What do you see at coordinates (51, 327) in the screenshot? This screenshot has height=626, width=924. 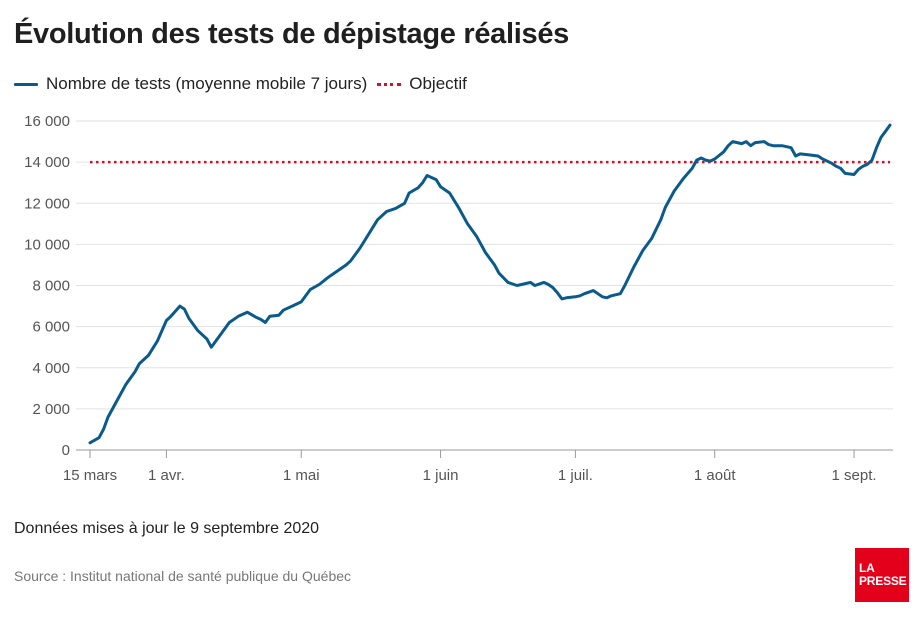 I see `y-tick-label: 6 000` at bounding box center [51, 327].